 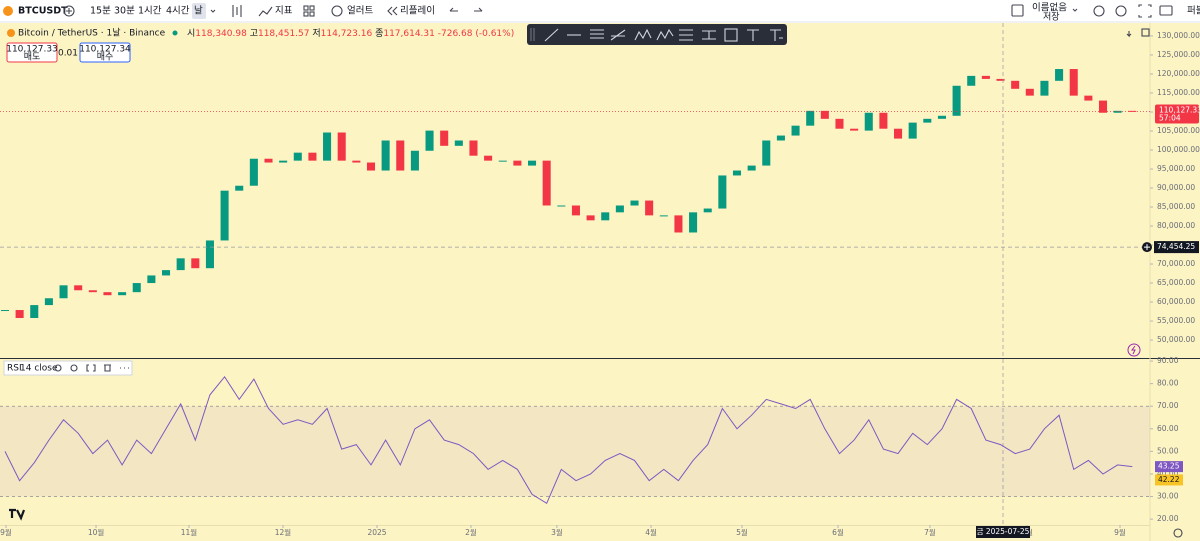 I want to click on rsi-title: RSI, so click(x=14, y=369).